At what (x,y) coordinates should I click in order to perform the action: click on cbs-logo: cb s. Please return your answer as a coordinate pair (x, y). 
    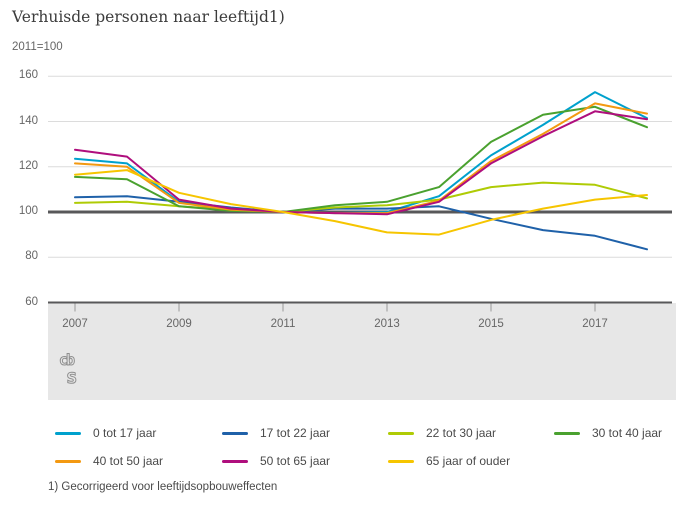
    Looking at the image, I should click on (76, 372).